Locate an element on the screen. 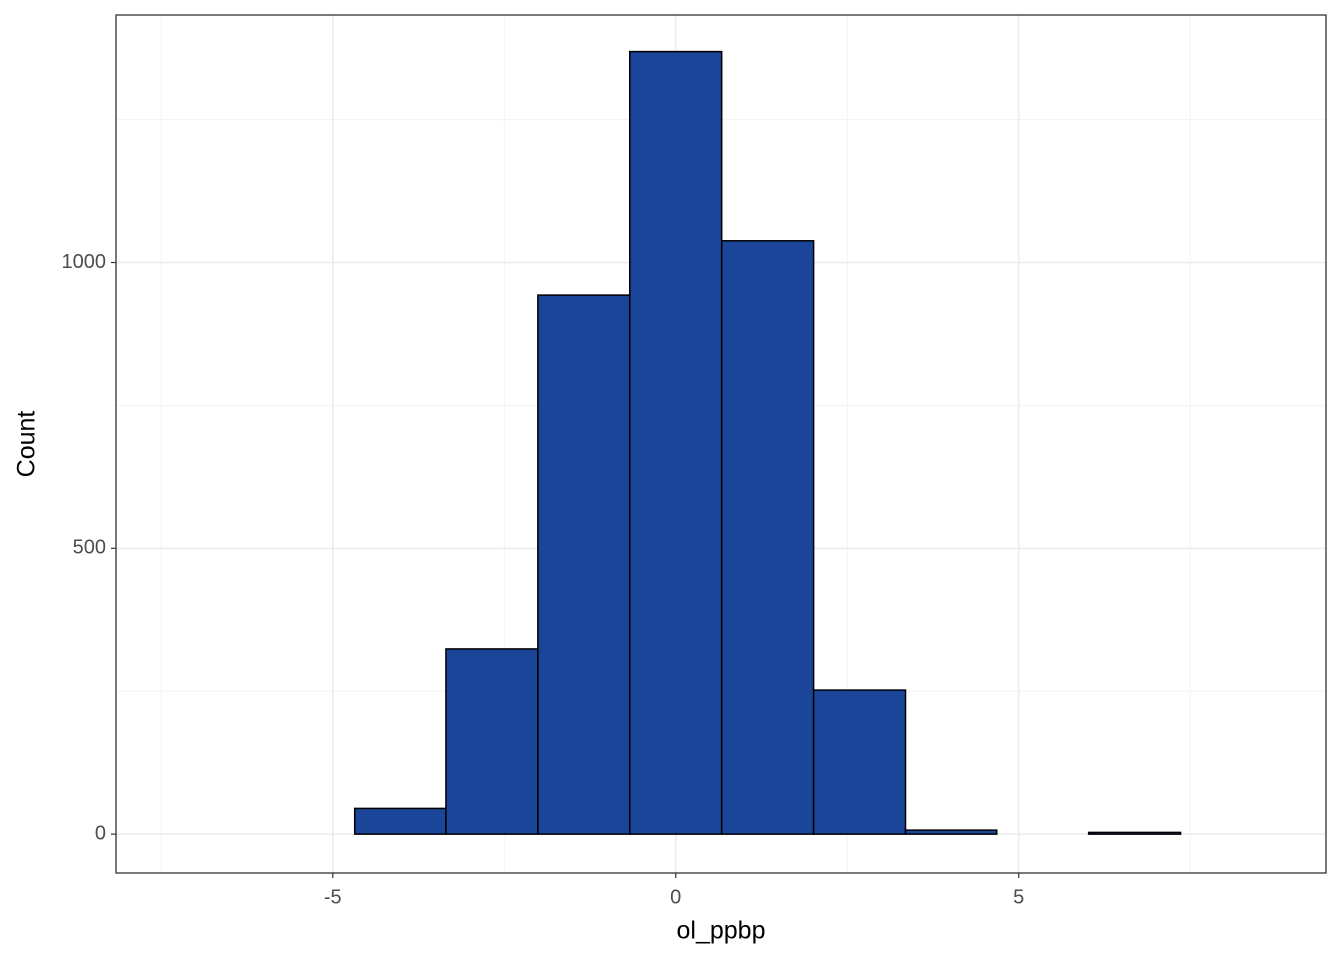 This screenshot has width=1344, height=960. x-tick-label: 0 is located at coordinates (675, 897).